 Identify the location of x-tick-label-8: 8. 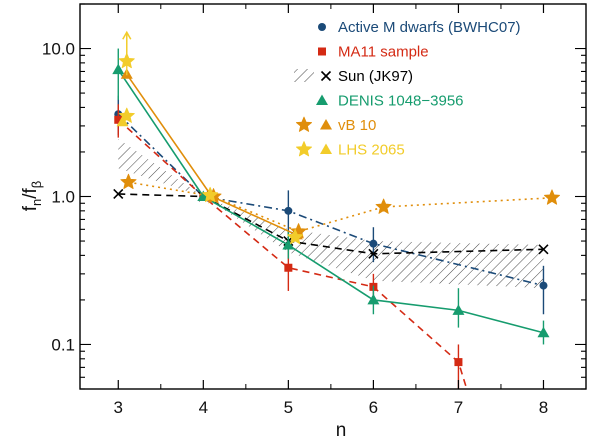
(543, 407).